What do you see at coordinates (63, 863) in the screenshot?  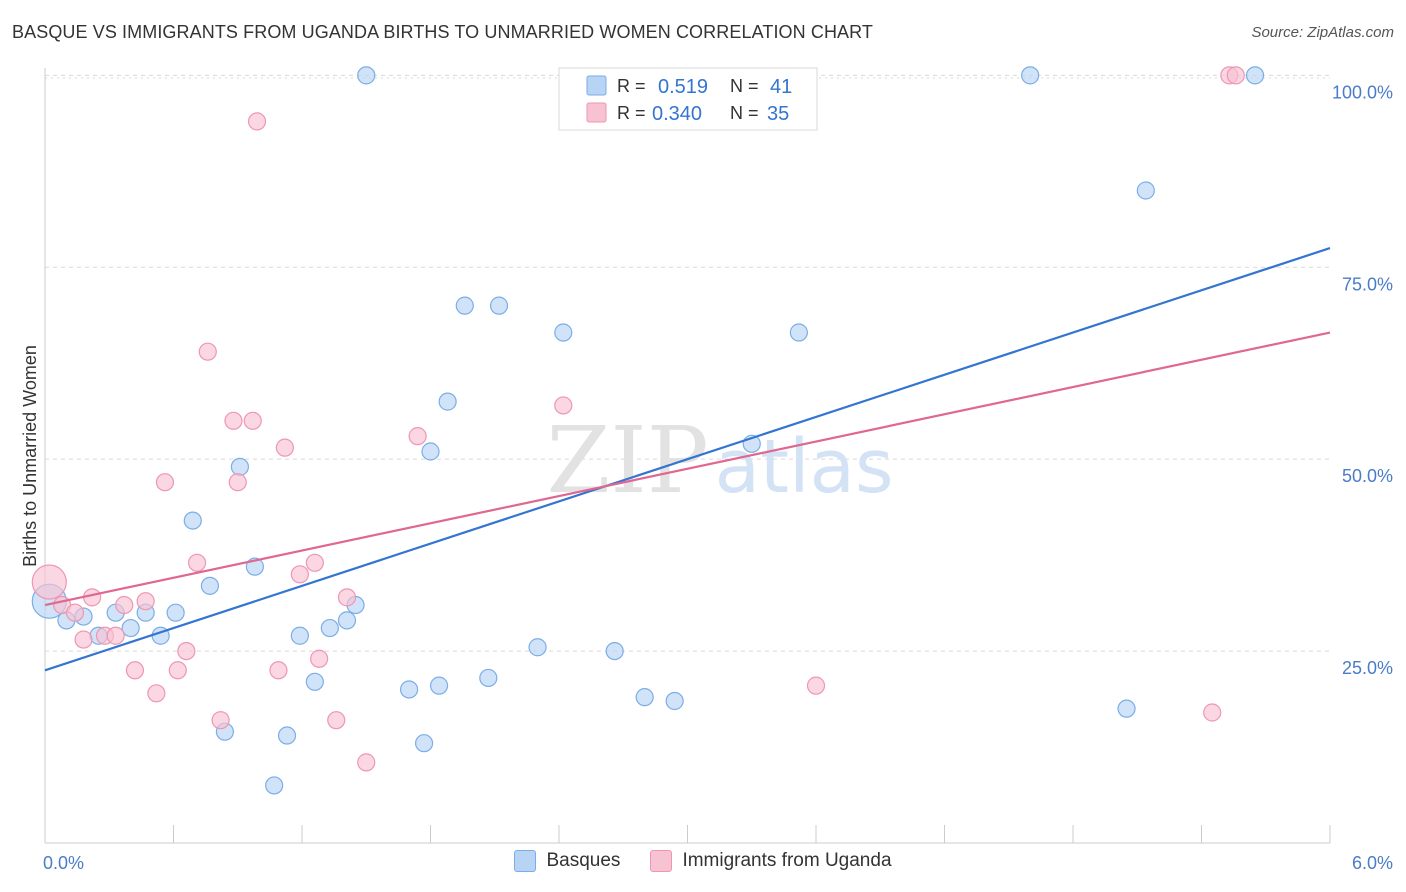 I see `x-tick-label-min: 0.0%` at bounding box center [63, 863].